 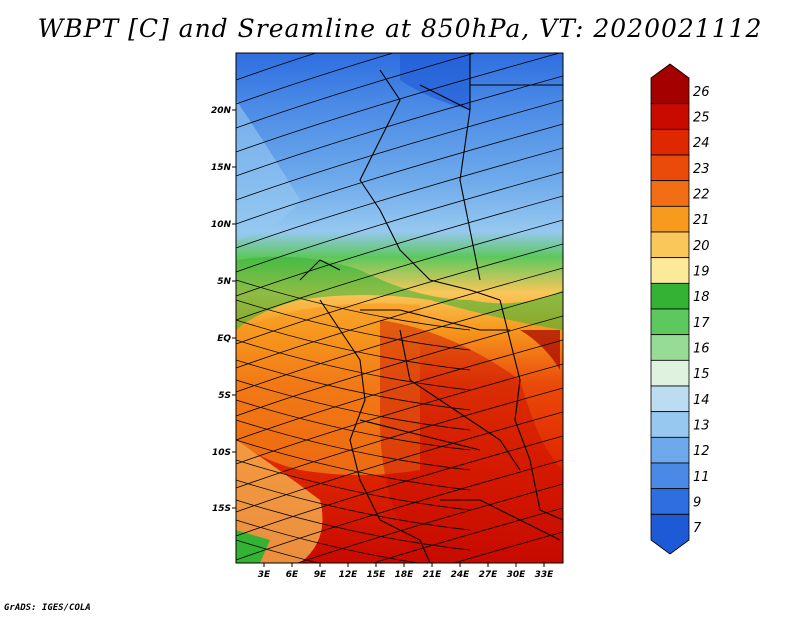 What do you see at coordinates (701, 426) in the screenshot?
I see `colorbar-level-label: 13` at bounding box center [701, 426].